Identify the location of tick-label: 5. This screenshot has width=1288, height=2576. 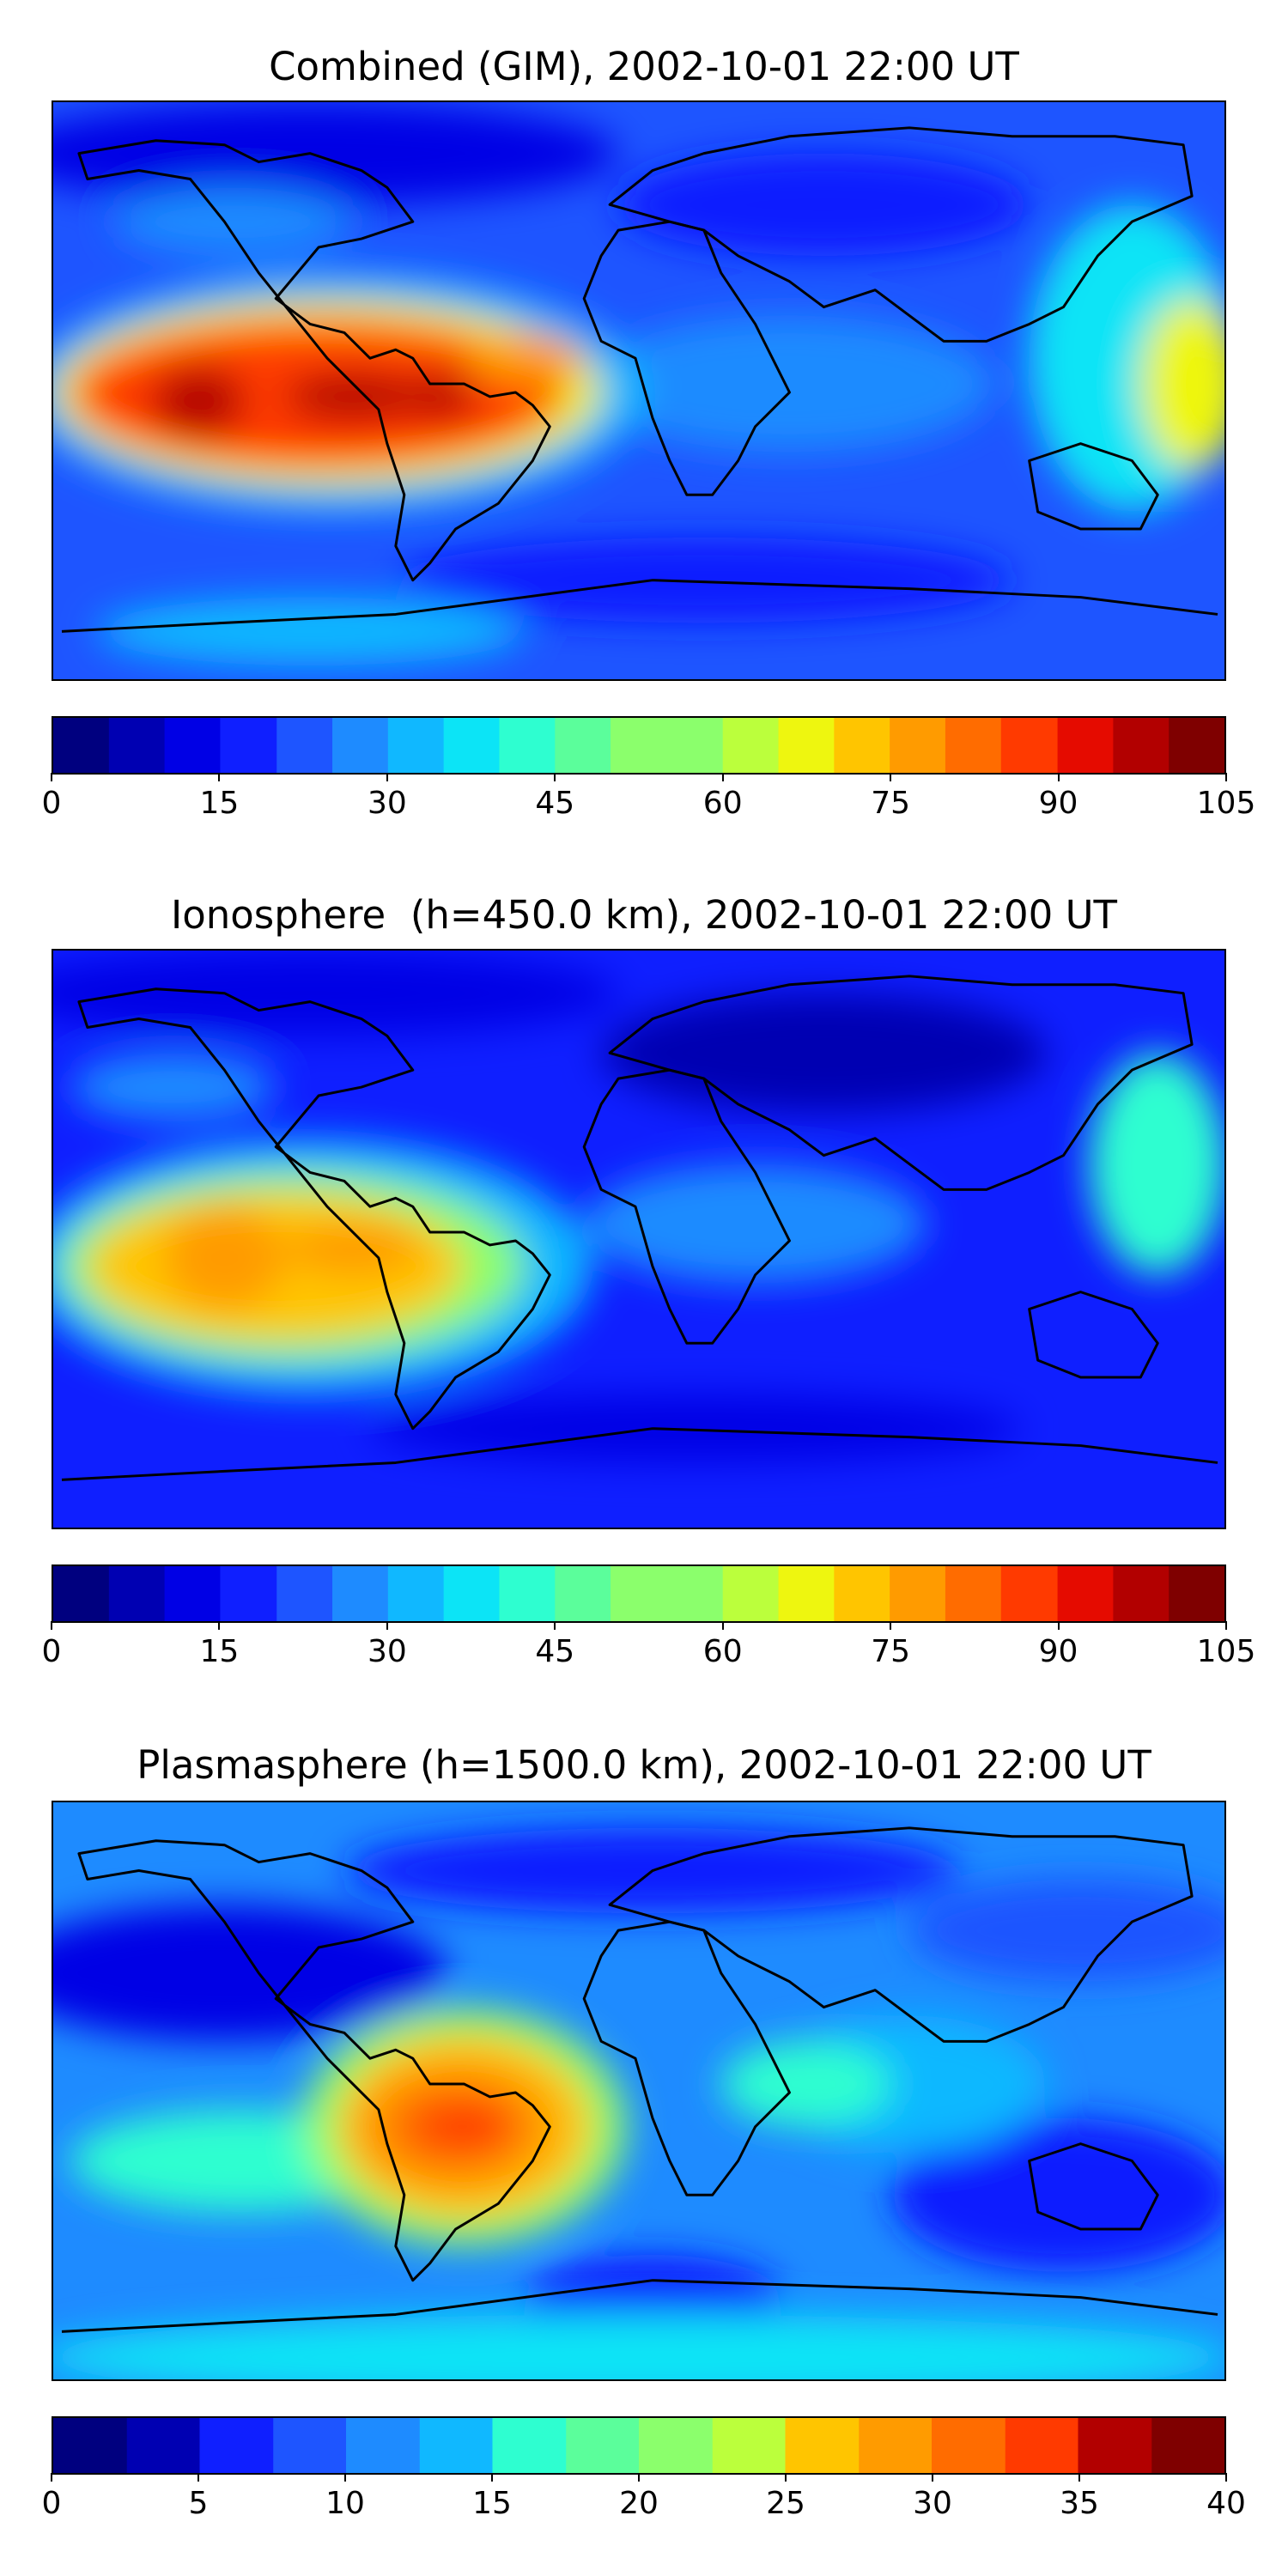
(198, 2503).